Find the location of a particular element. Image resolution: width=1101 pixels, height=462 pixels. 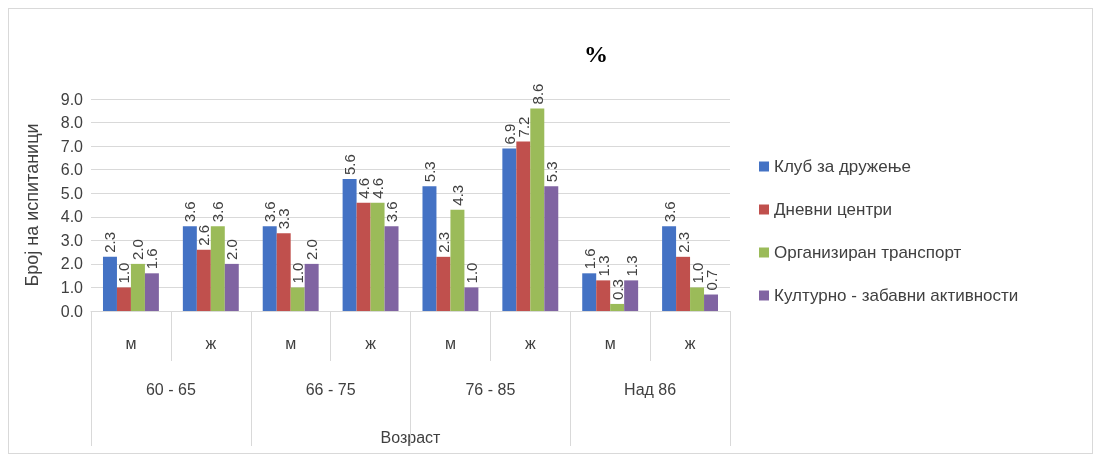

y-tick-label: 1.0 is located at coordinates (72, 287).